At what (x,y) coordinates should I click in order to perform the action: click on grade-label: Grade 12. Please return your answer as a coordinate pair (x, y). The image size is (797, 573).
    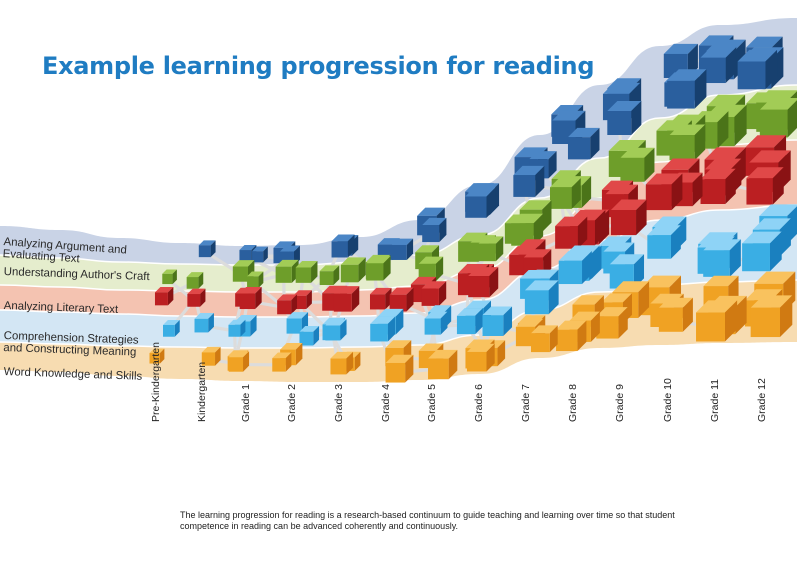
    Looking at the image, I should click on (762, 400).